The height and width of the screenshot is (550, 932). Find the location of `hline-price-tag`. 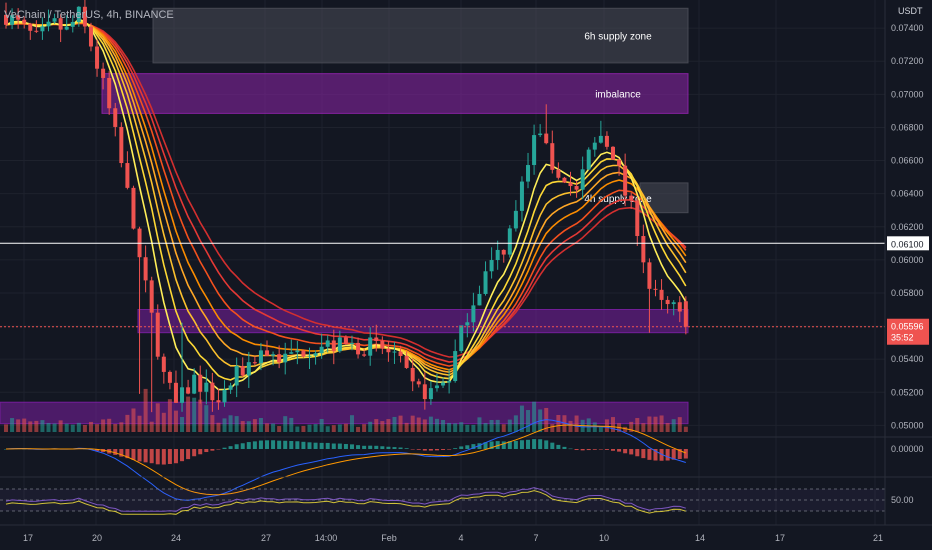

hline-price-tag is located at coordinates (908, 243).